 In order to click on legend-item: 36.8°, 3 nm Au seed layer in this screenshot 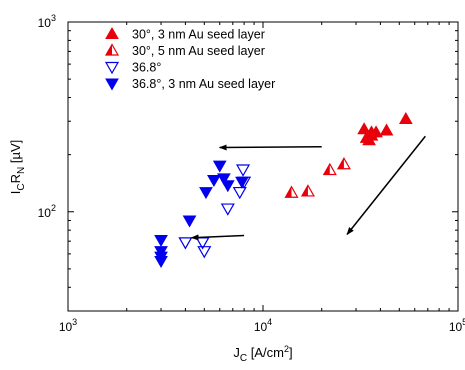, I will do `click(190, 84)`.